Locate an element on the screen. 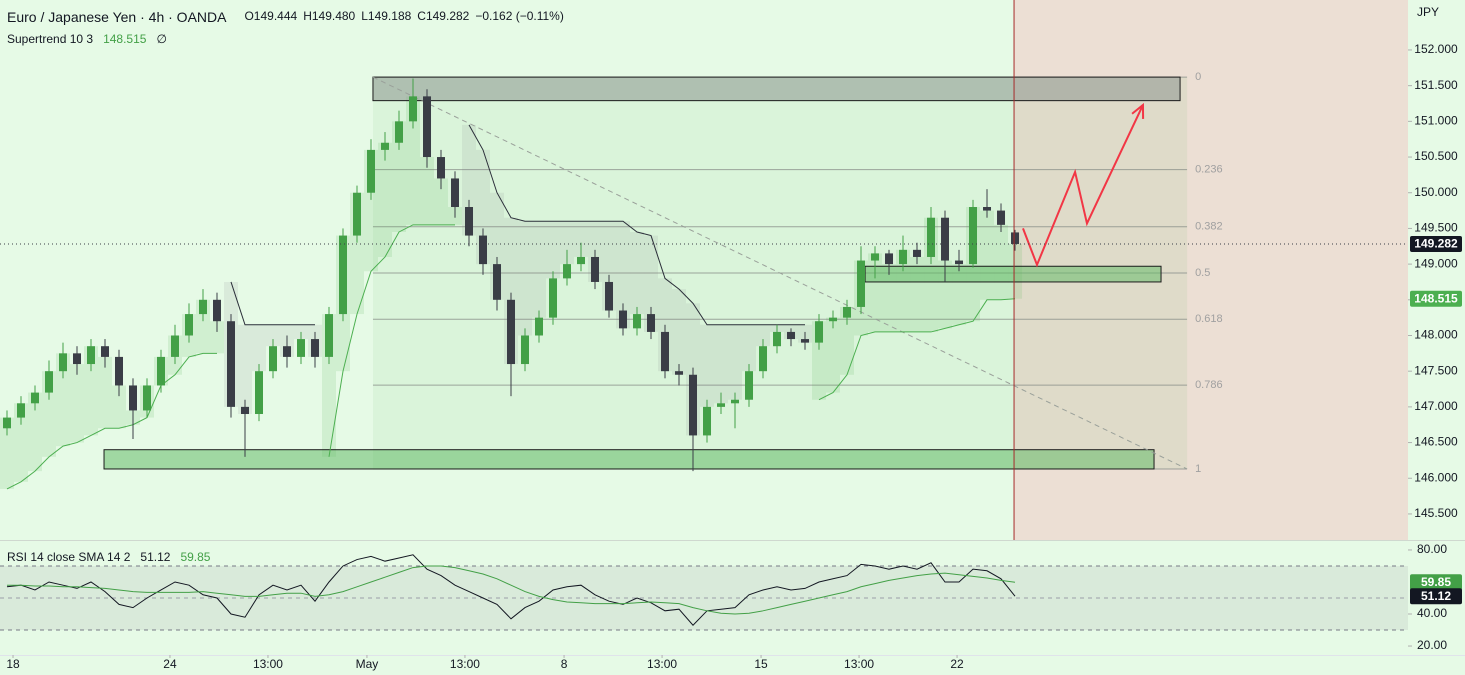 This screenshot has height=675, width=1465. spacer is located at coordinates (235, 17).